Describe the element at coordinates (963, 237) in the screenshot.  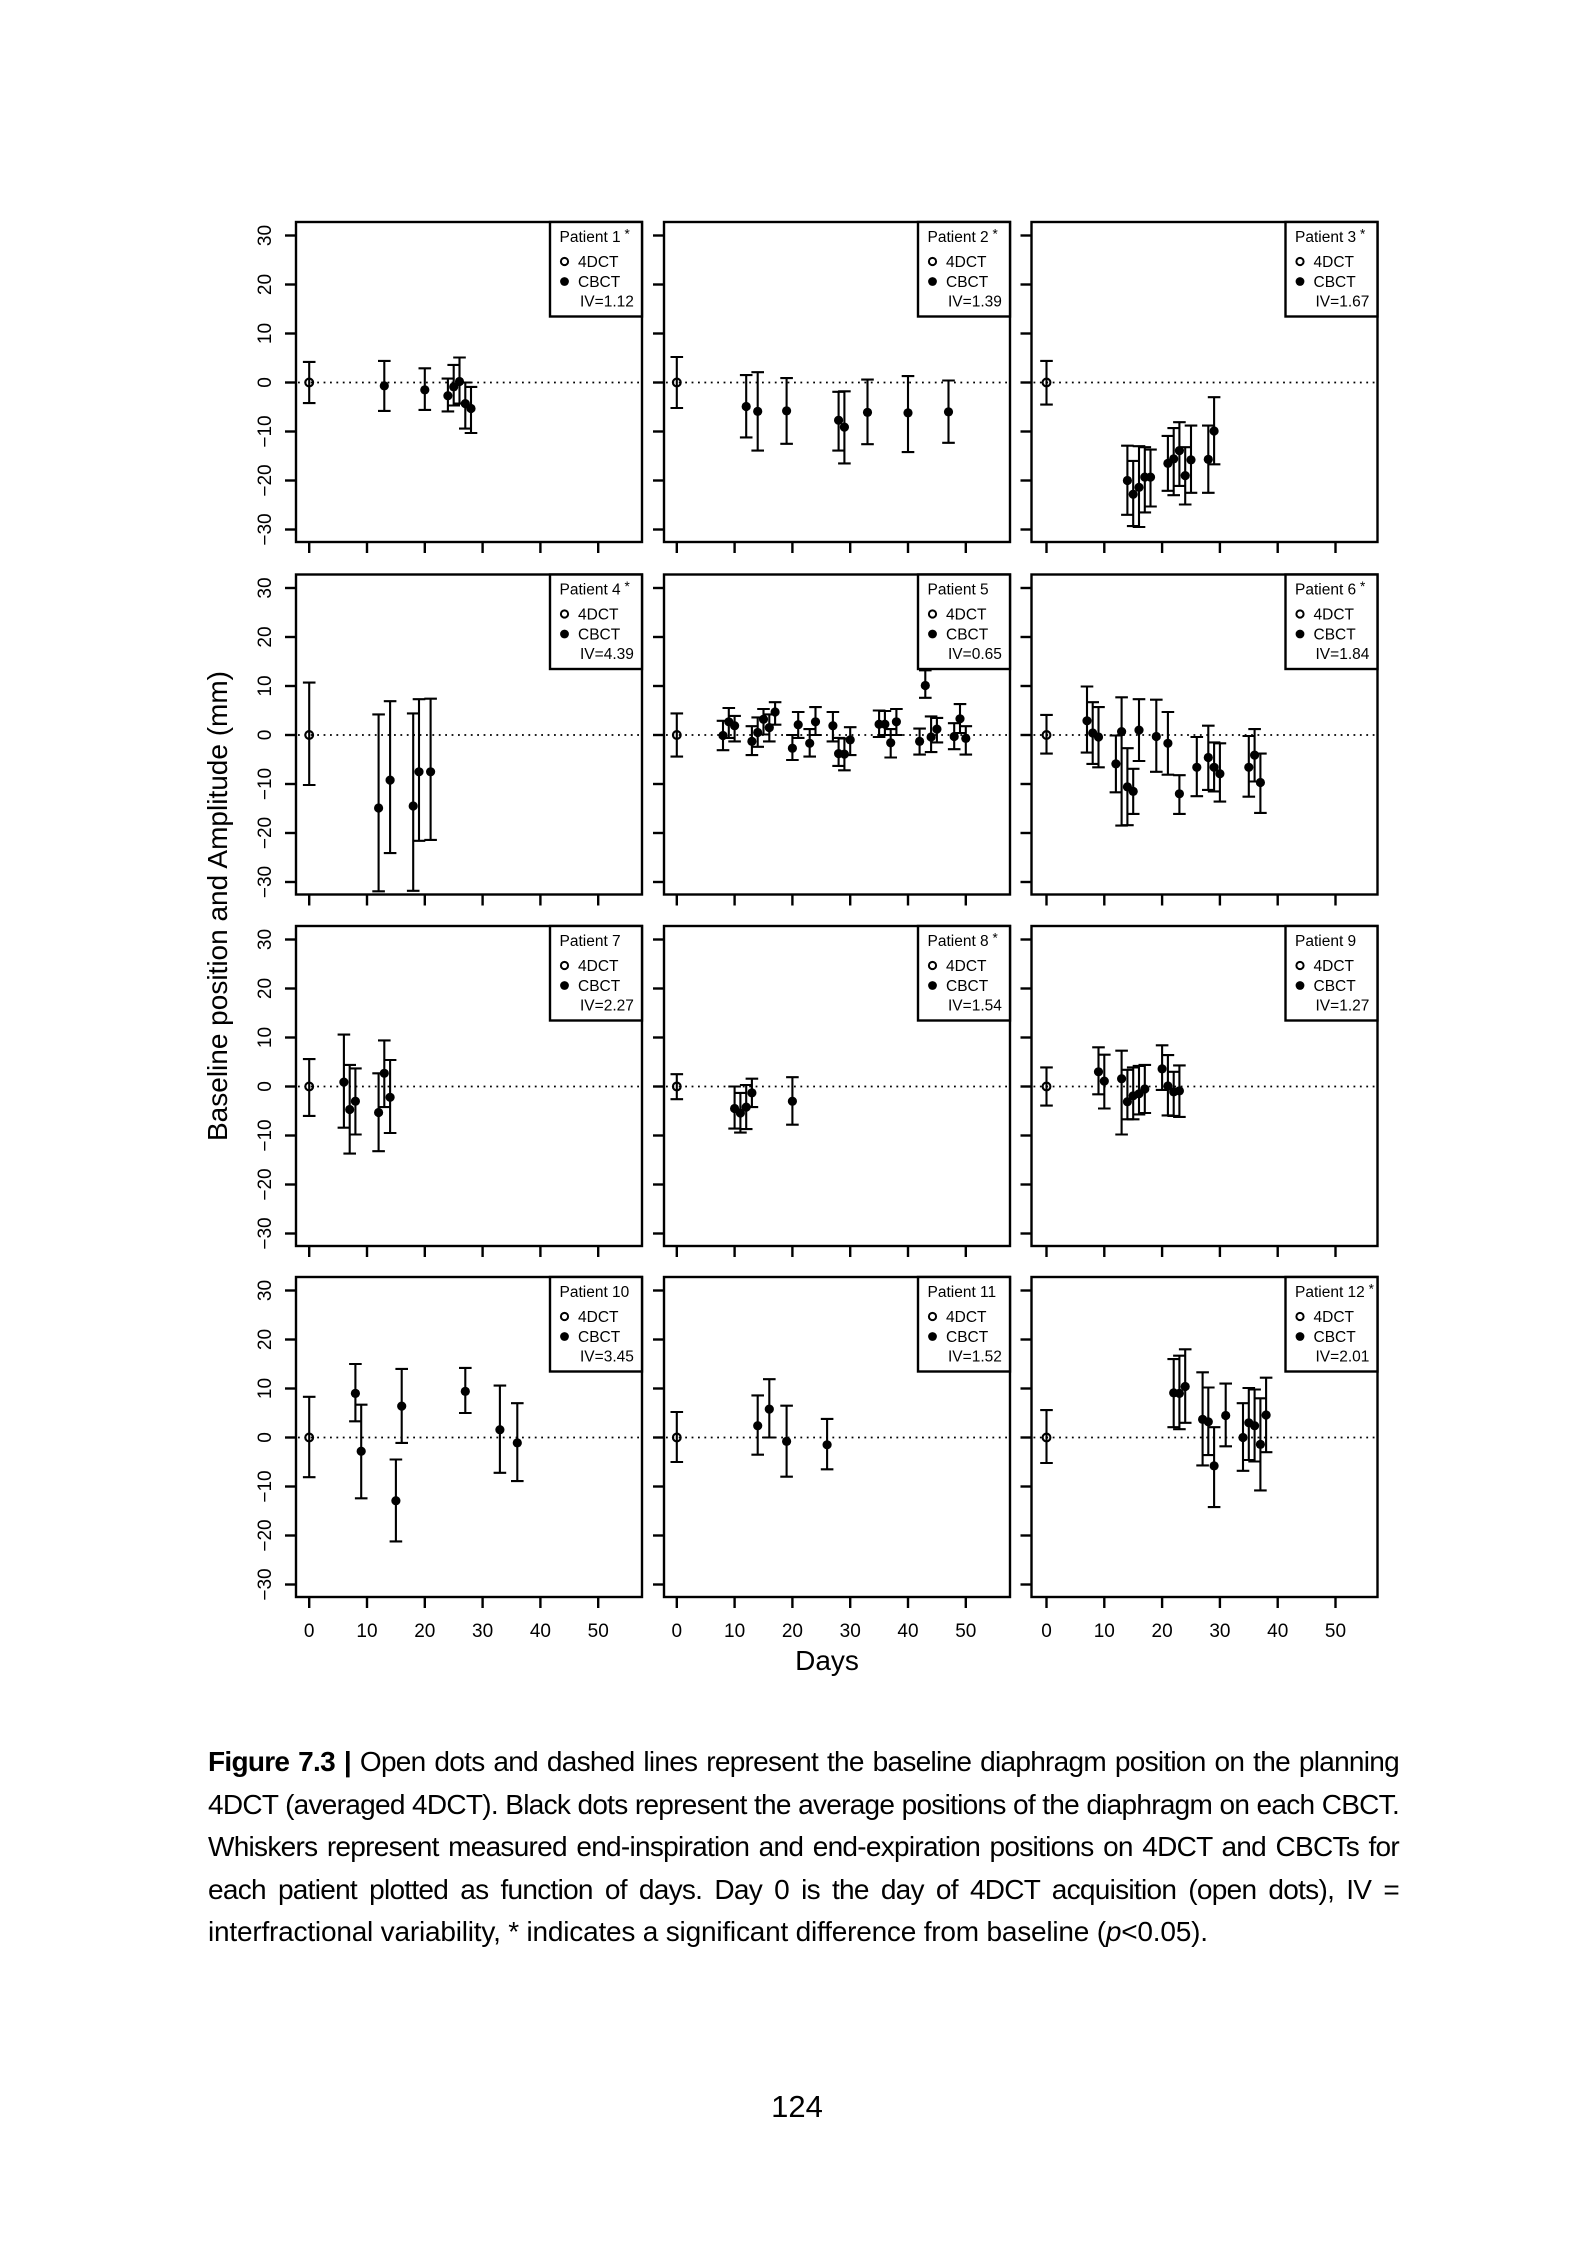
I see `svg-text: Patient 2 *` at that location.